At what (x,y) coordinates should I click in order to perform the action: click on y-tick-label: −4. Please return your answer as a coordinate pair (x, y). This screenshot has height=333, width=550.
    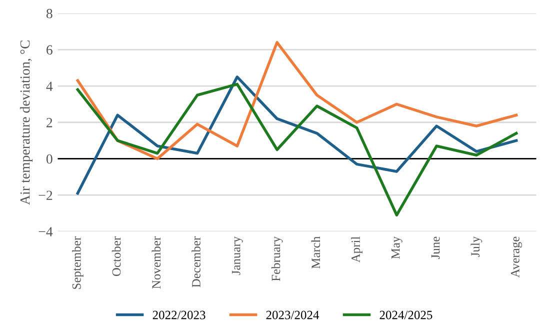
    Looking at the image, I should click on (45, 231).